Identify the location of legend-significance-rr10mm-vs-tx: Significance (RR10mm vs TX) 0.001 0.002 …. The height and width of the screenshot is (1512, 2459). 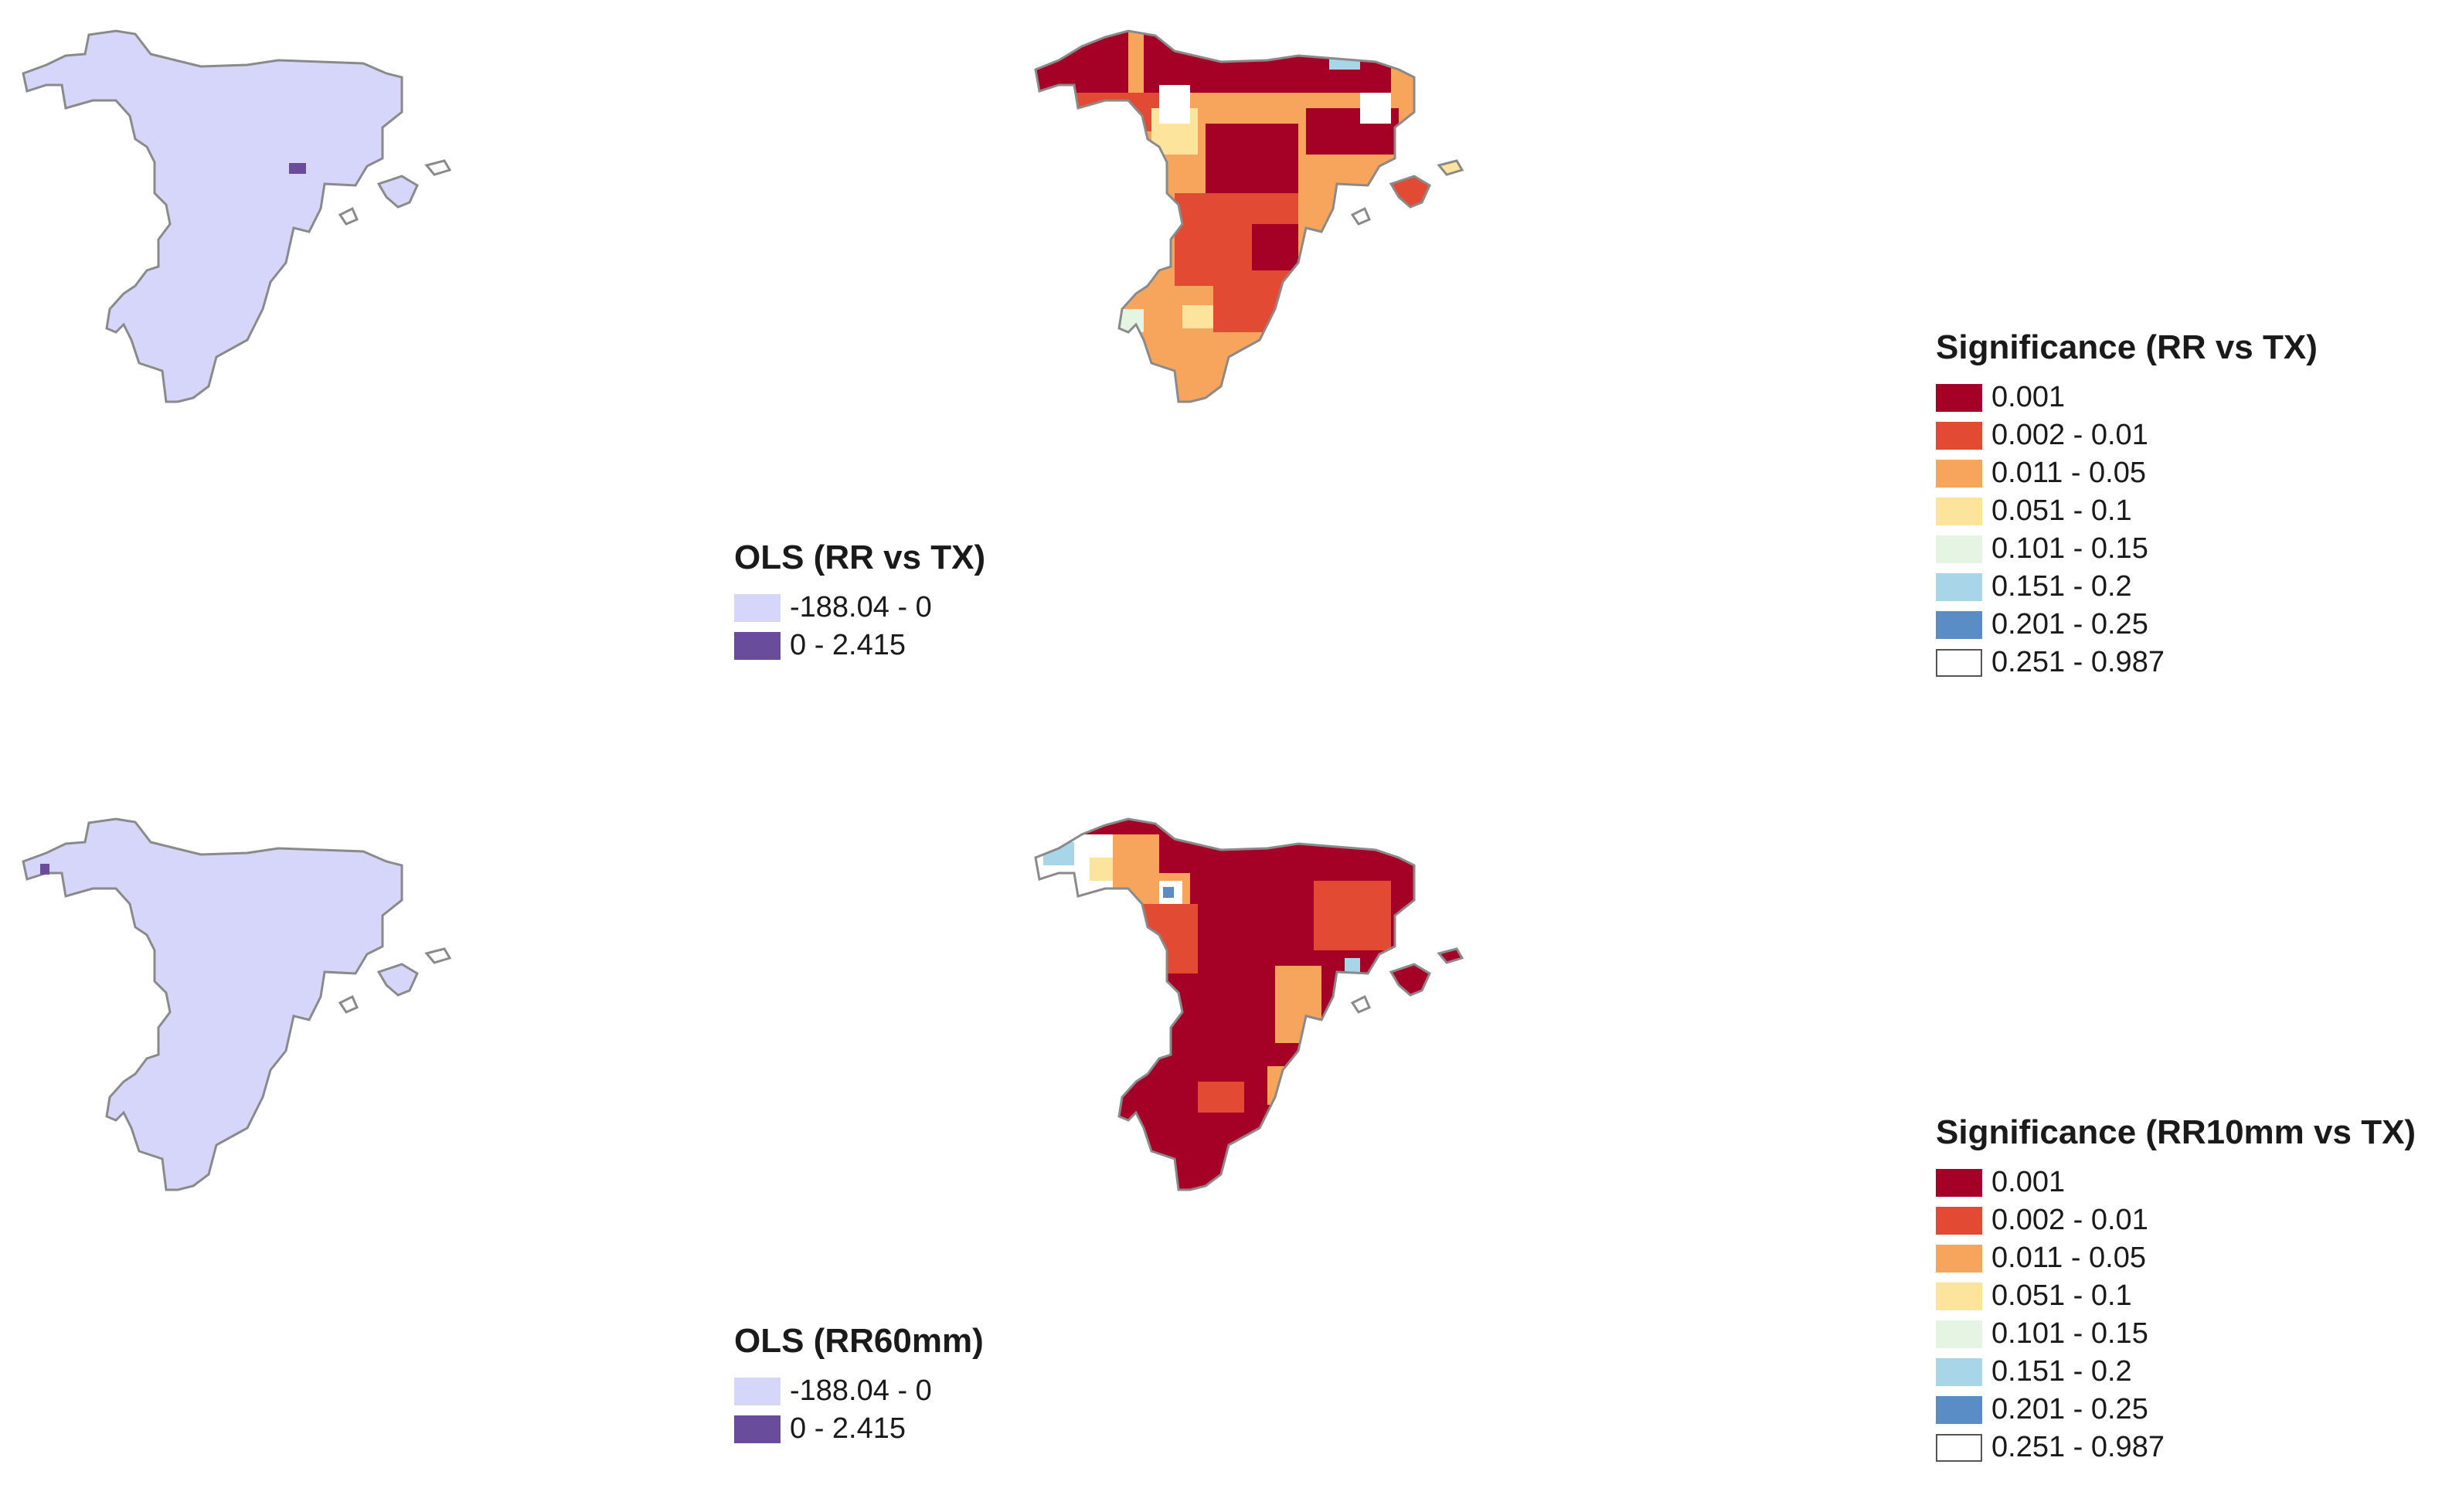
(2176, 1289).